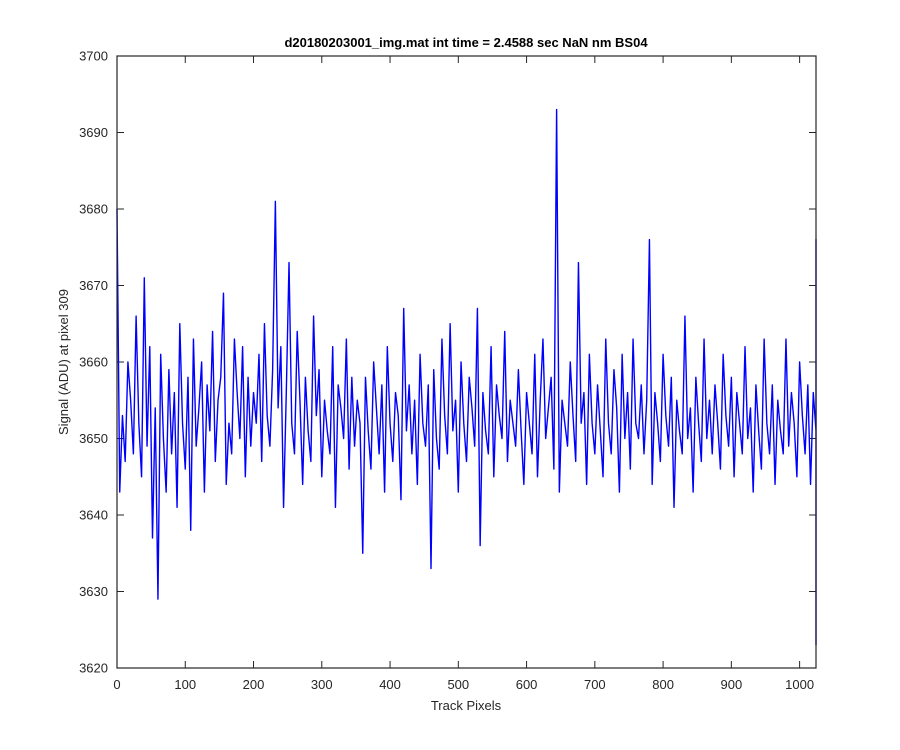  Describe the element at coordinates (466, 705) in the screenshot. I see `x-axis-title: Track Pixels` at that location.